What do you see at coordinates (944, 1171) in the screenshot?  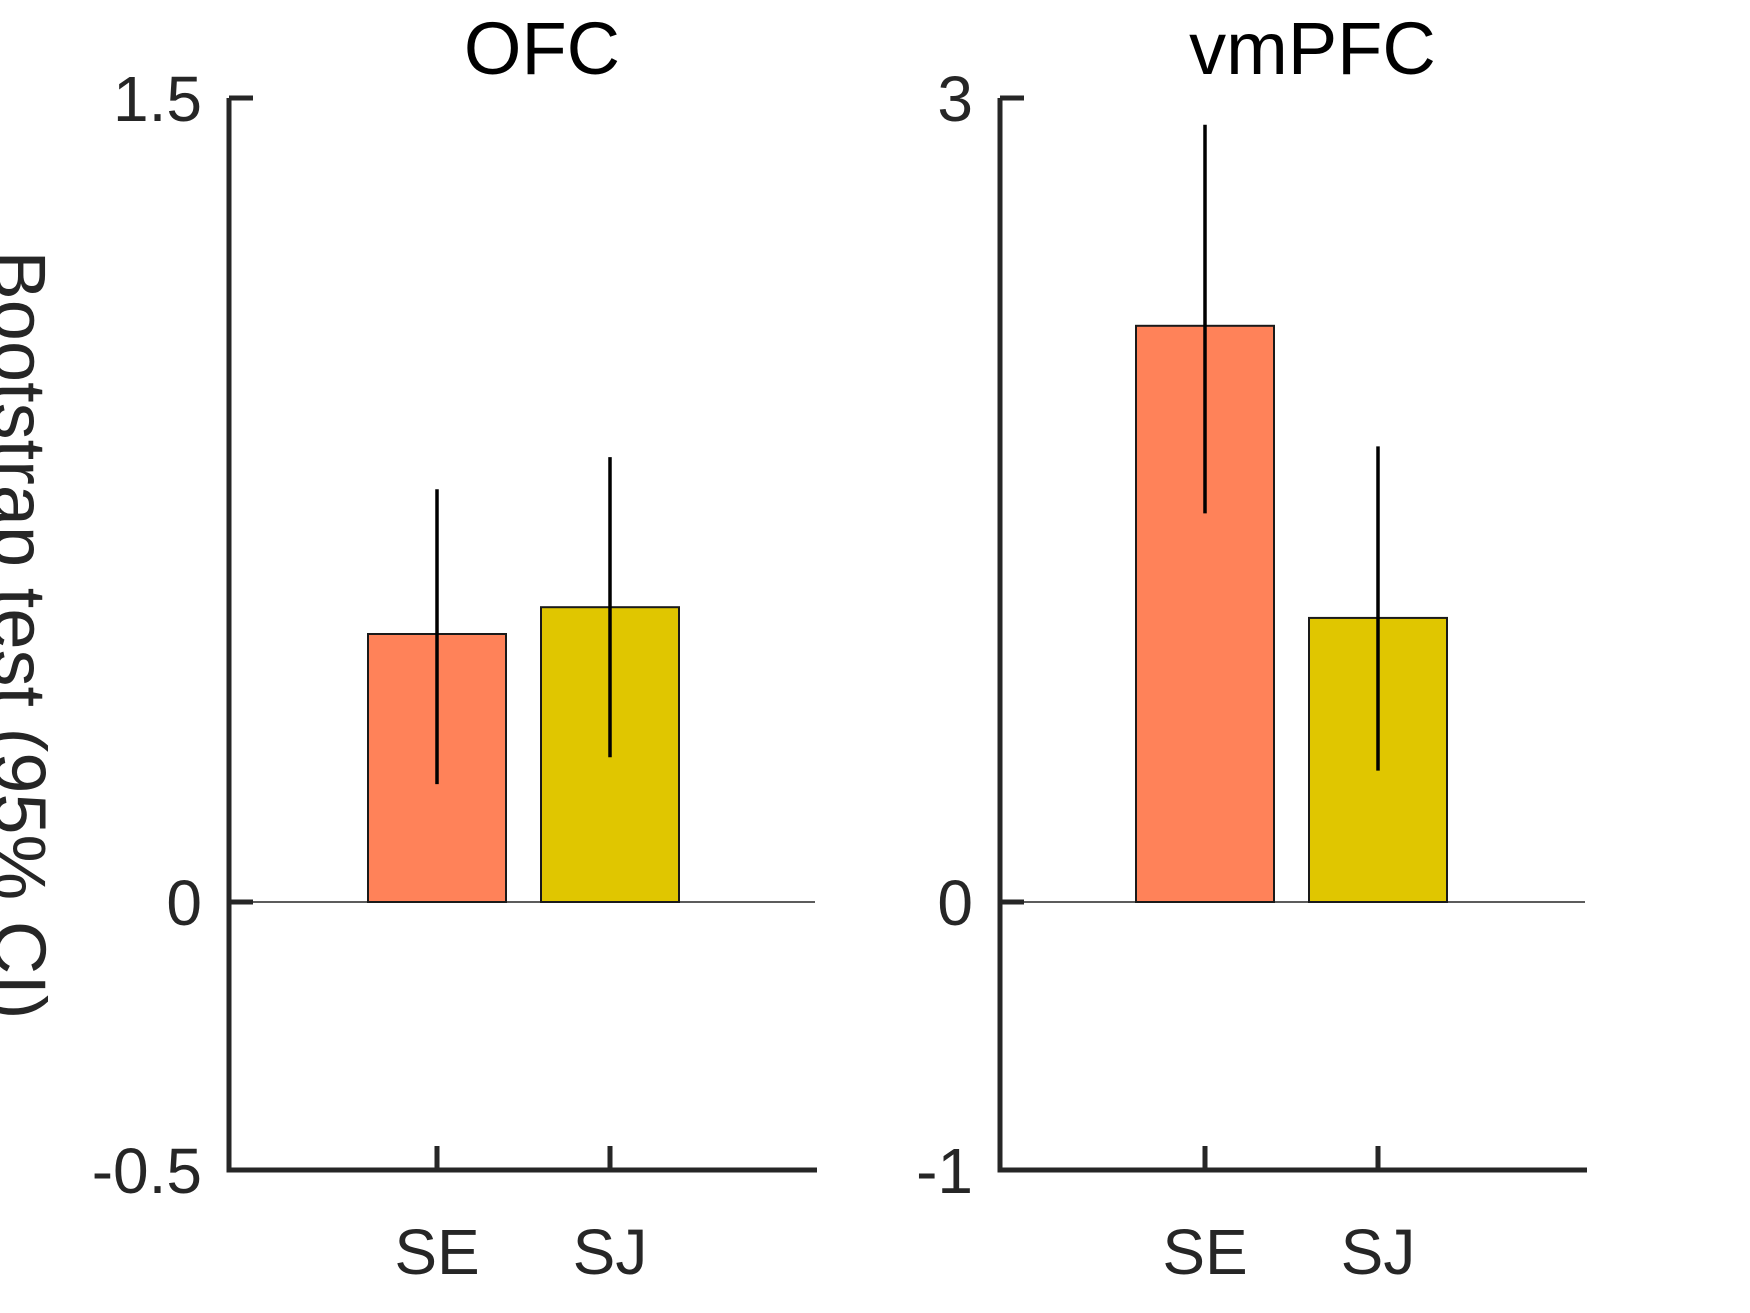 I see `y-tick-label-vmpfc-0: -1` at bounding box center [944, 1171].